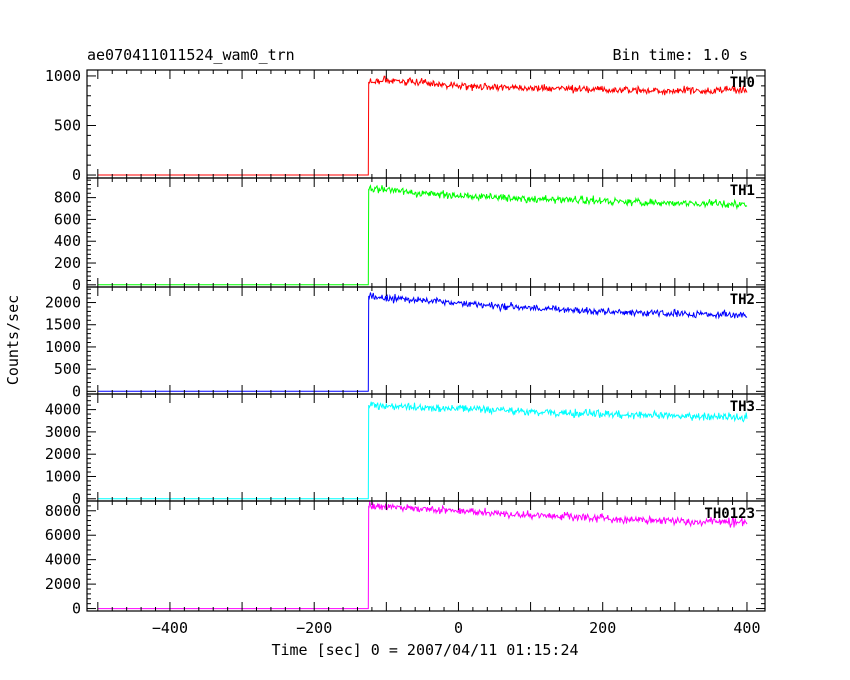 The width and height of the screenshot is (850, 680). I want to click on panel-th0123: 0 2000 4000 6000 8000 TH0123, so click(405, 559).